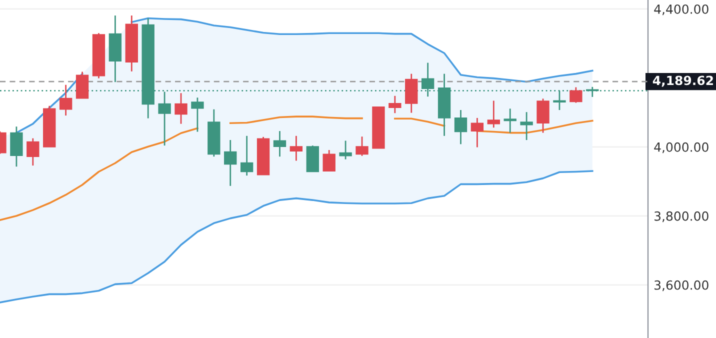 The width and height of the screenshot is (716, 338). Describe the element at coordinates (681, 286) in the screenshot. I see `y-tick-label: 3,600.00` at that location.